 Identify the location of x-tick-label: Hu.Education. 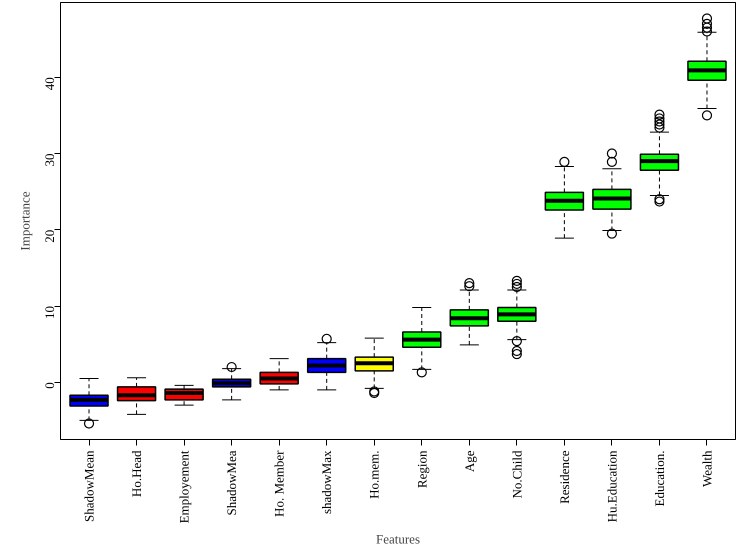
(612, 486).